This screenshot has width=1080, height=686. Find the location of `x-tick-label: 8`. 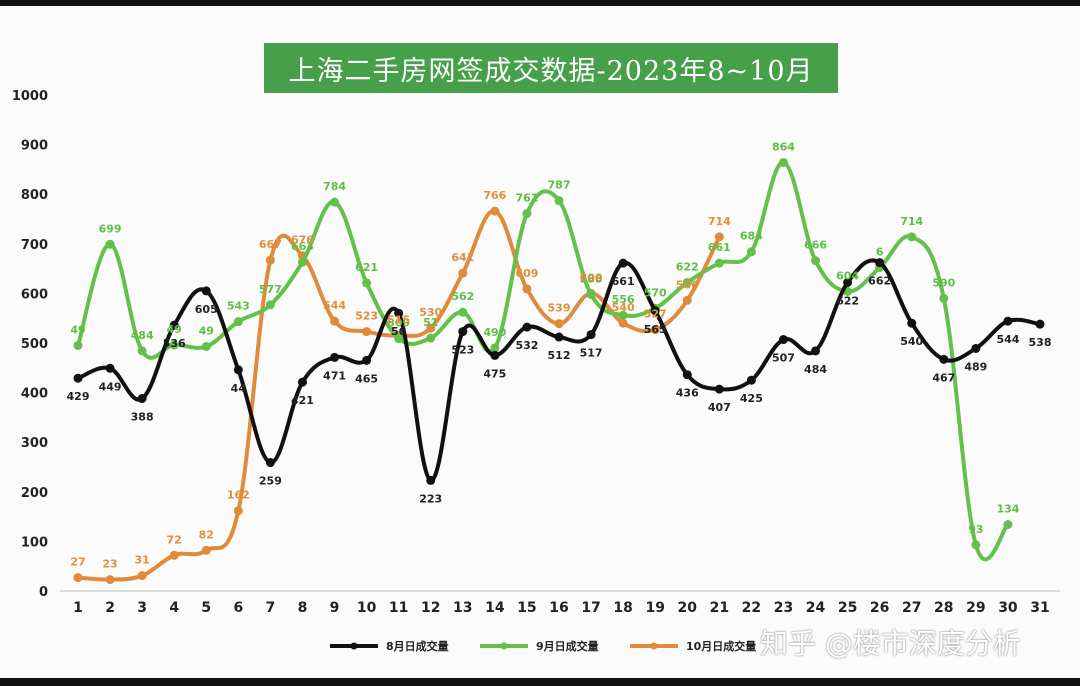

x-tick-label: 8 is located at coordinates (303, 608).